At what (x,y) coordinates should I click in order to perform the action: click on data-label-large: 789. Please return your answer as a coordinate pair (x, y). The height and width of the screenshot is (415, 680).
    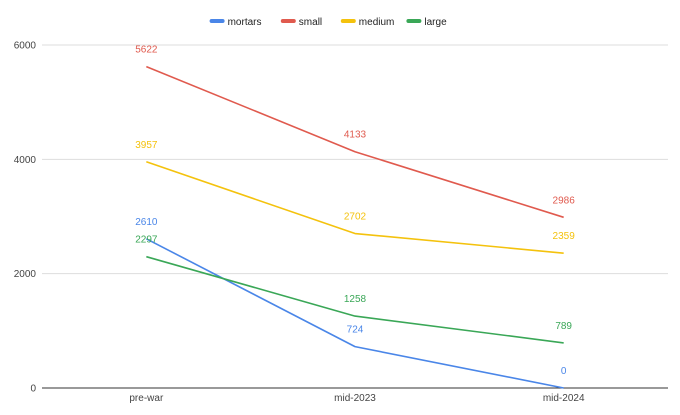
    Looking at the image, I should click on (563, 326).